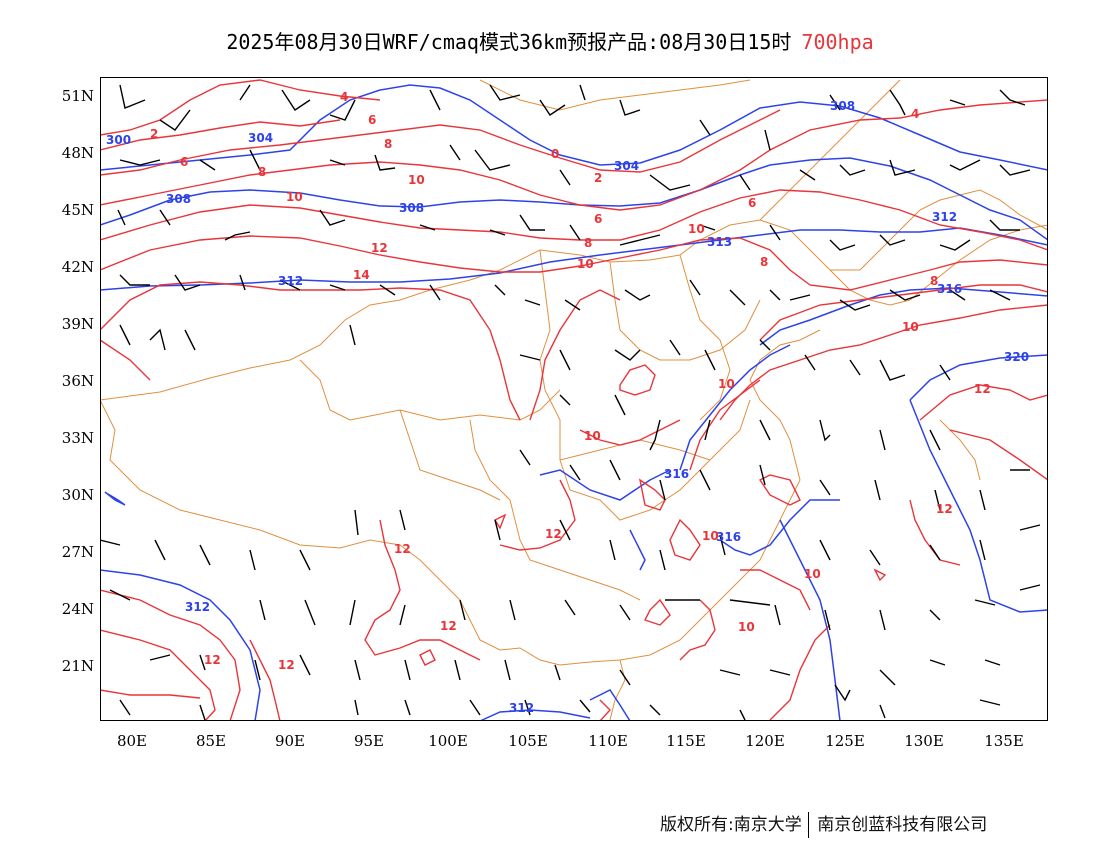 The height and width of the screenshot is (850, 1100). What do you see at coordinates (448, 741) in the screenshot?
I see `lon-label: 100E` at bounding box center [448, 741].